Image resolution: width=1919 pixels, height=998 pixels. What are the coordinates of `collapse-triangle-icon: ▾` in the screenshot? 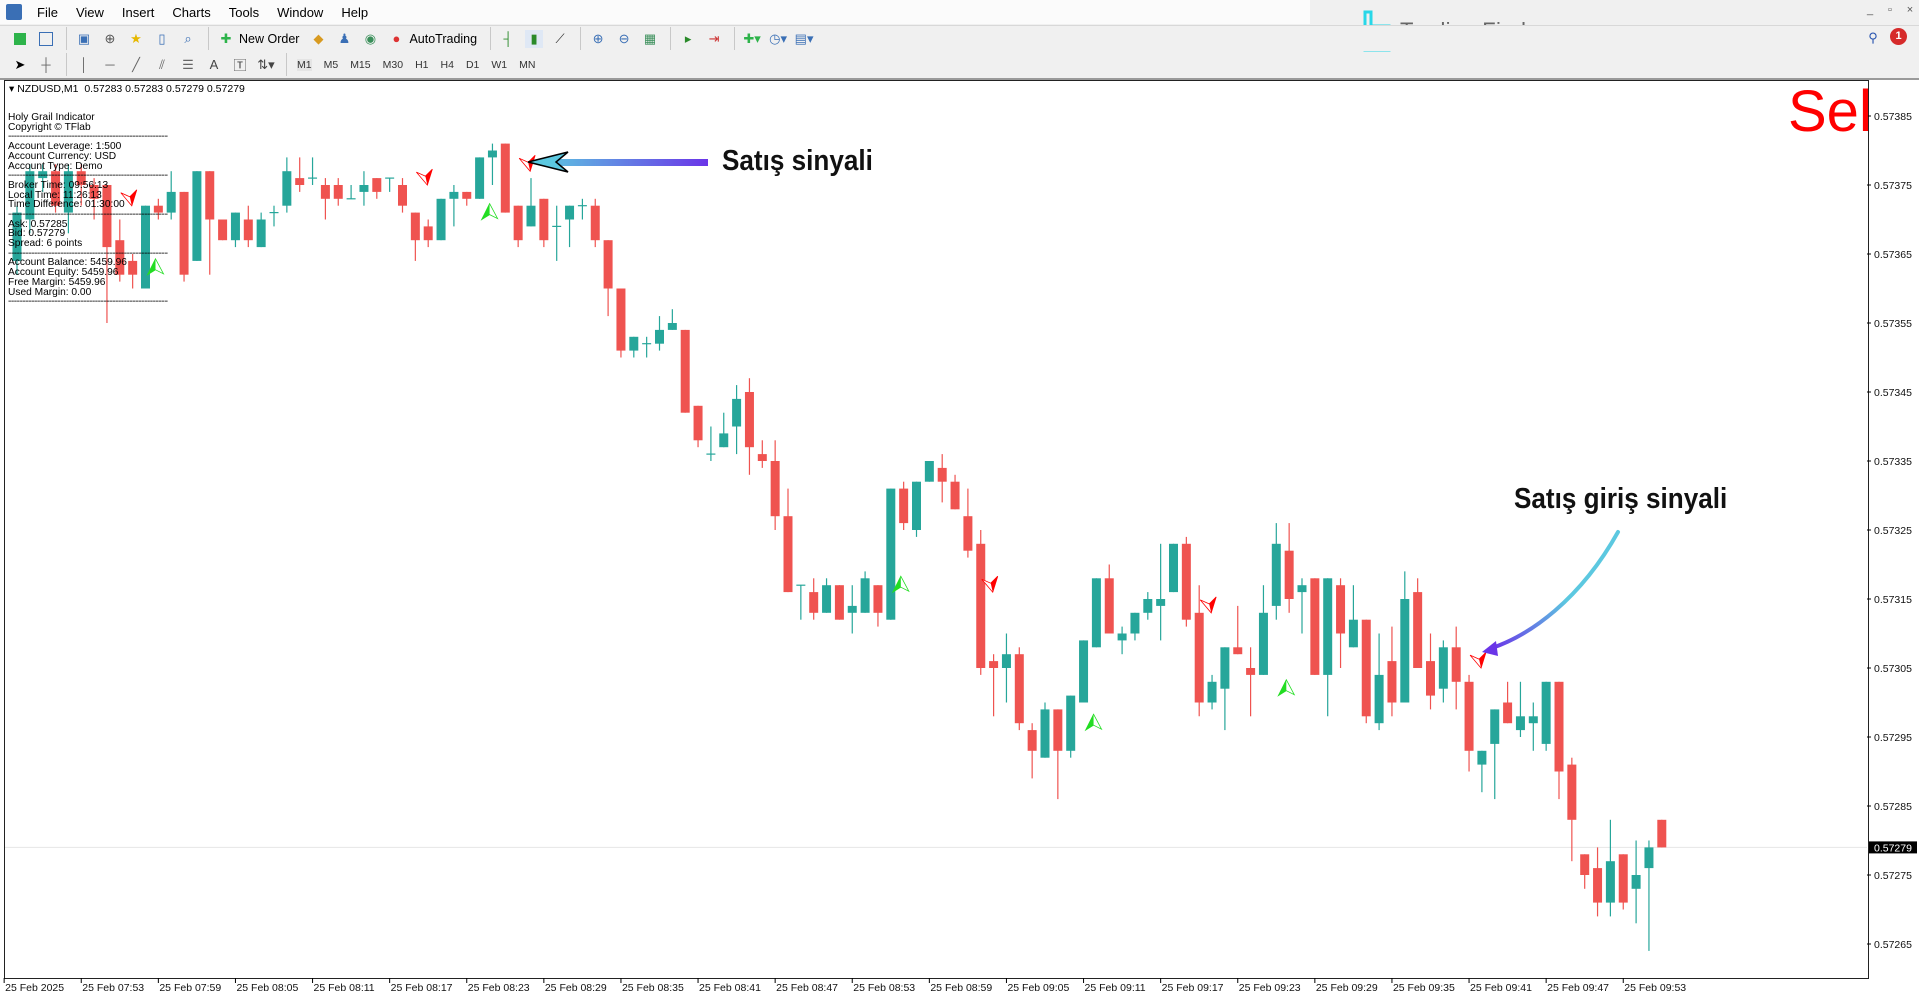 It's located at (12, 89).